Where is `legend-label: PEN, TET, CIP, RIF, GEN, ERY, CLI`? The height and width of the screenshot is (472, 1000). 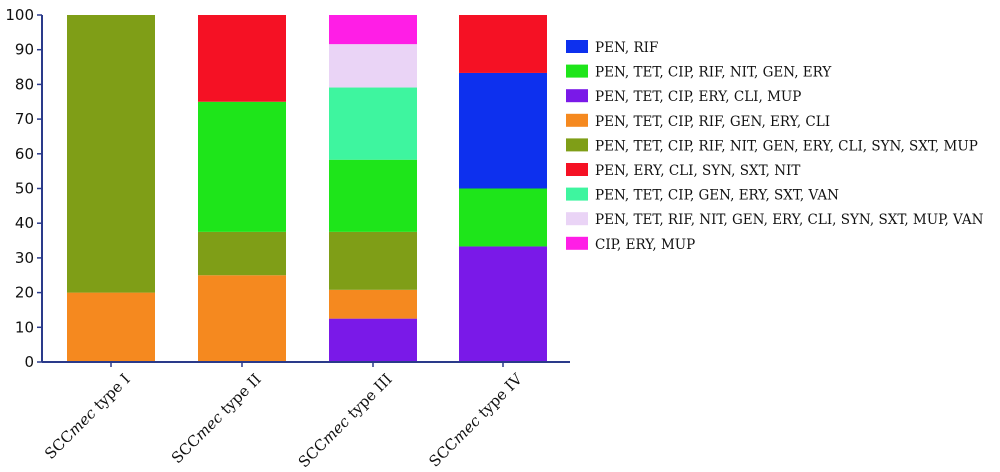 legend-label: PEN, TET, CIP, RIF, GEN, ERY, CLI is located at coordinates (712, 122).